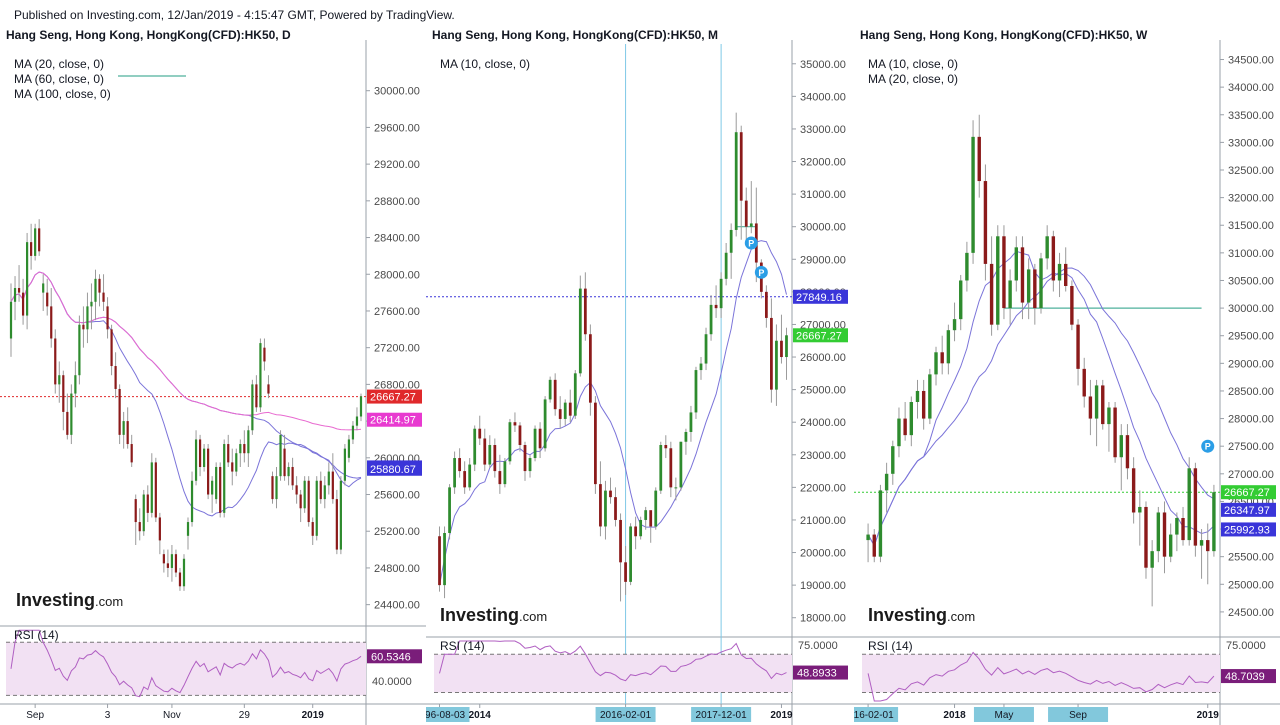 This screenshot has width=1280, height=725. What do you see at coordinates (817, 674) in the screenshot?
I see `rsi-value-text: 48.8933` at bounding box center [817, 674].